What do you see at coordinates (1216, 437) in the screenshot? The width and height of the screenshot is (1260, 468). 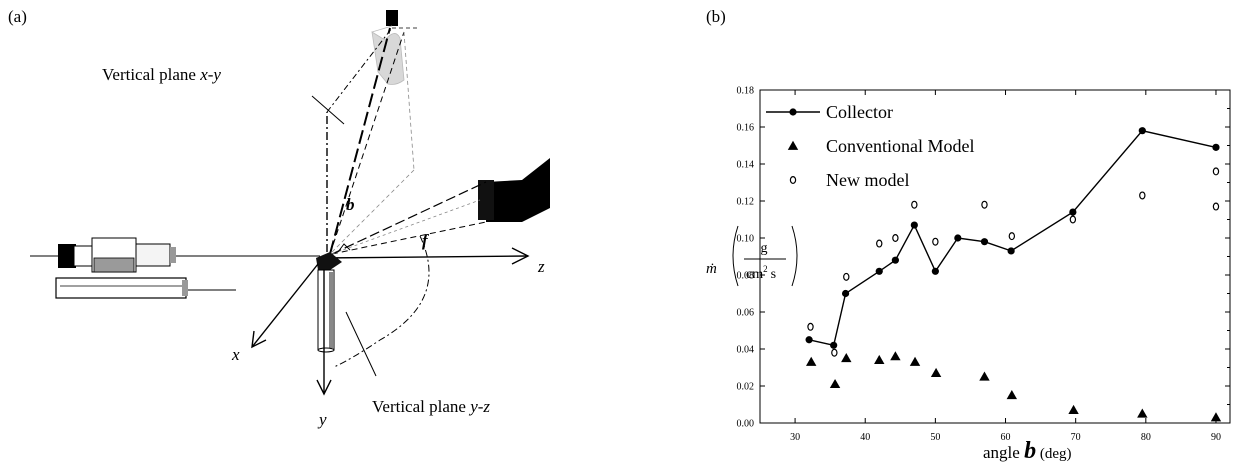 I see `x-tick-label: 90` at bounding box center [1216, 437].